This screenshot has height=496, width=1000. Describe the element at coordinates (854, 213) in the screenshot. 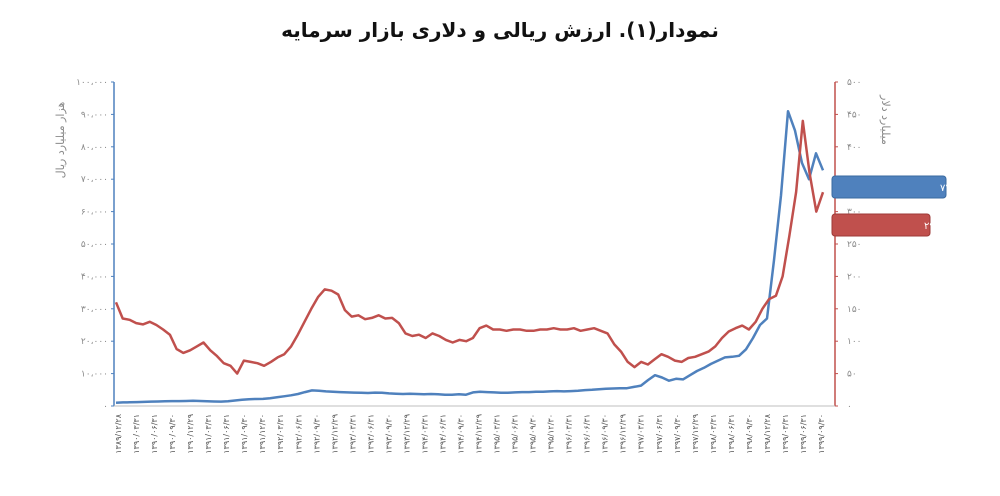

I see `y-right-tick-label: ۳۰۰` at that location.